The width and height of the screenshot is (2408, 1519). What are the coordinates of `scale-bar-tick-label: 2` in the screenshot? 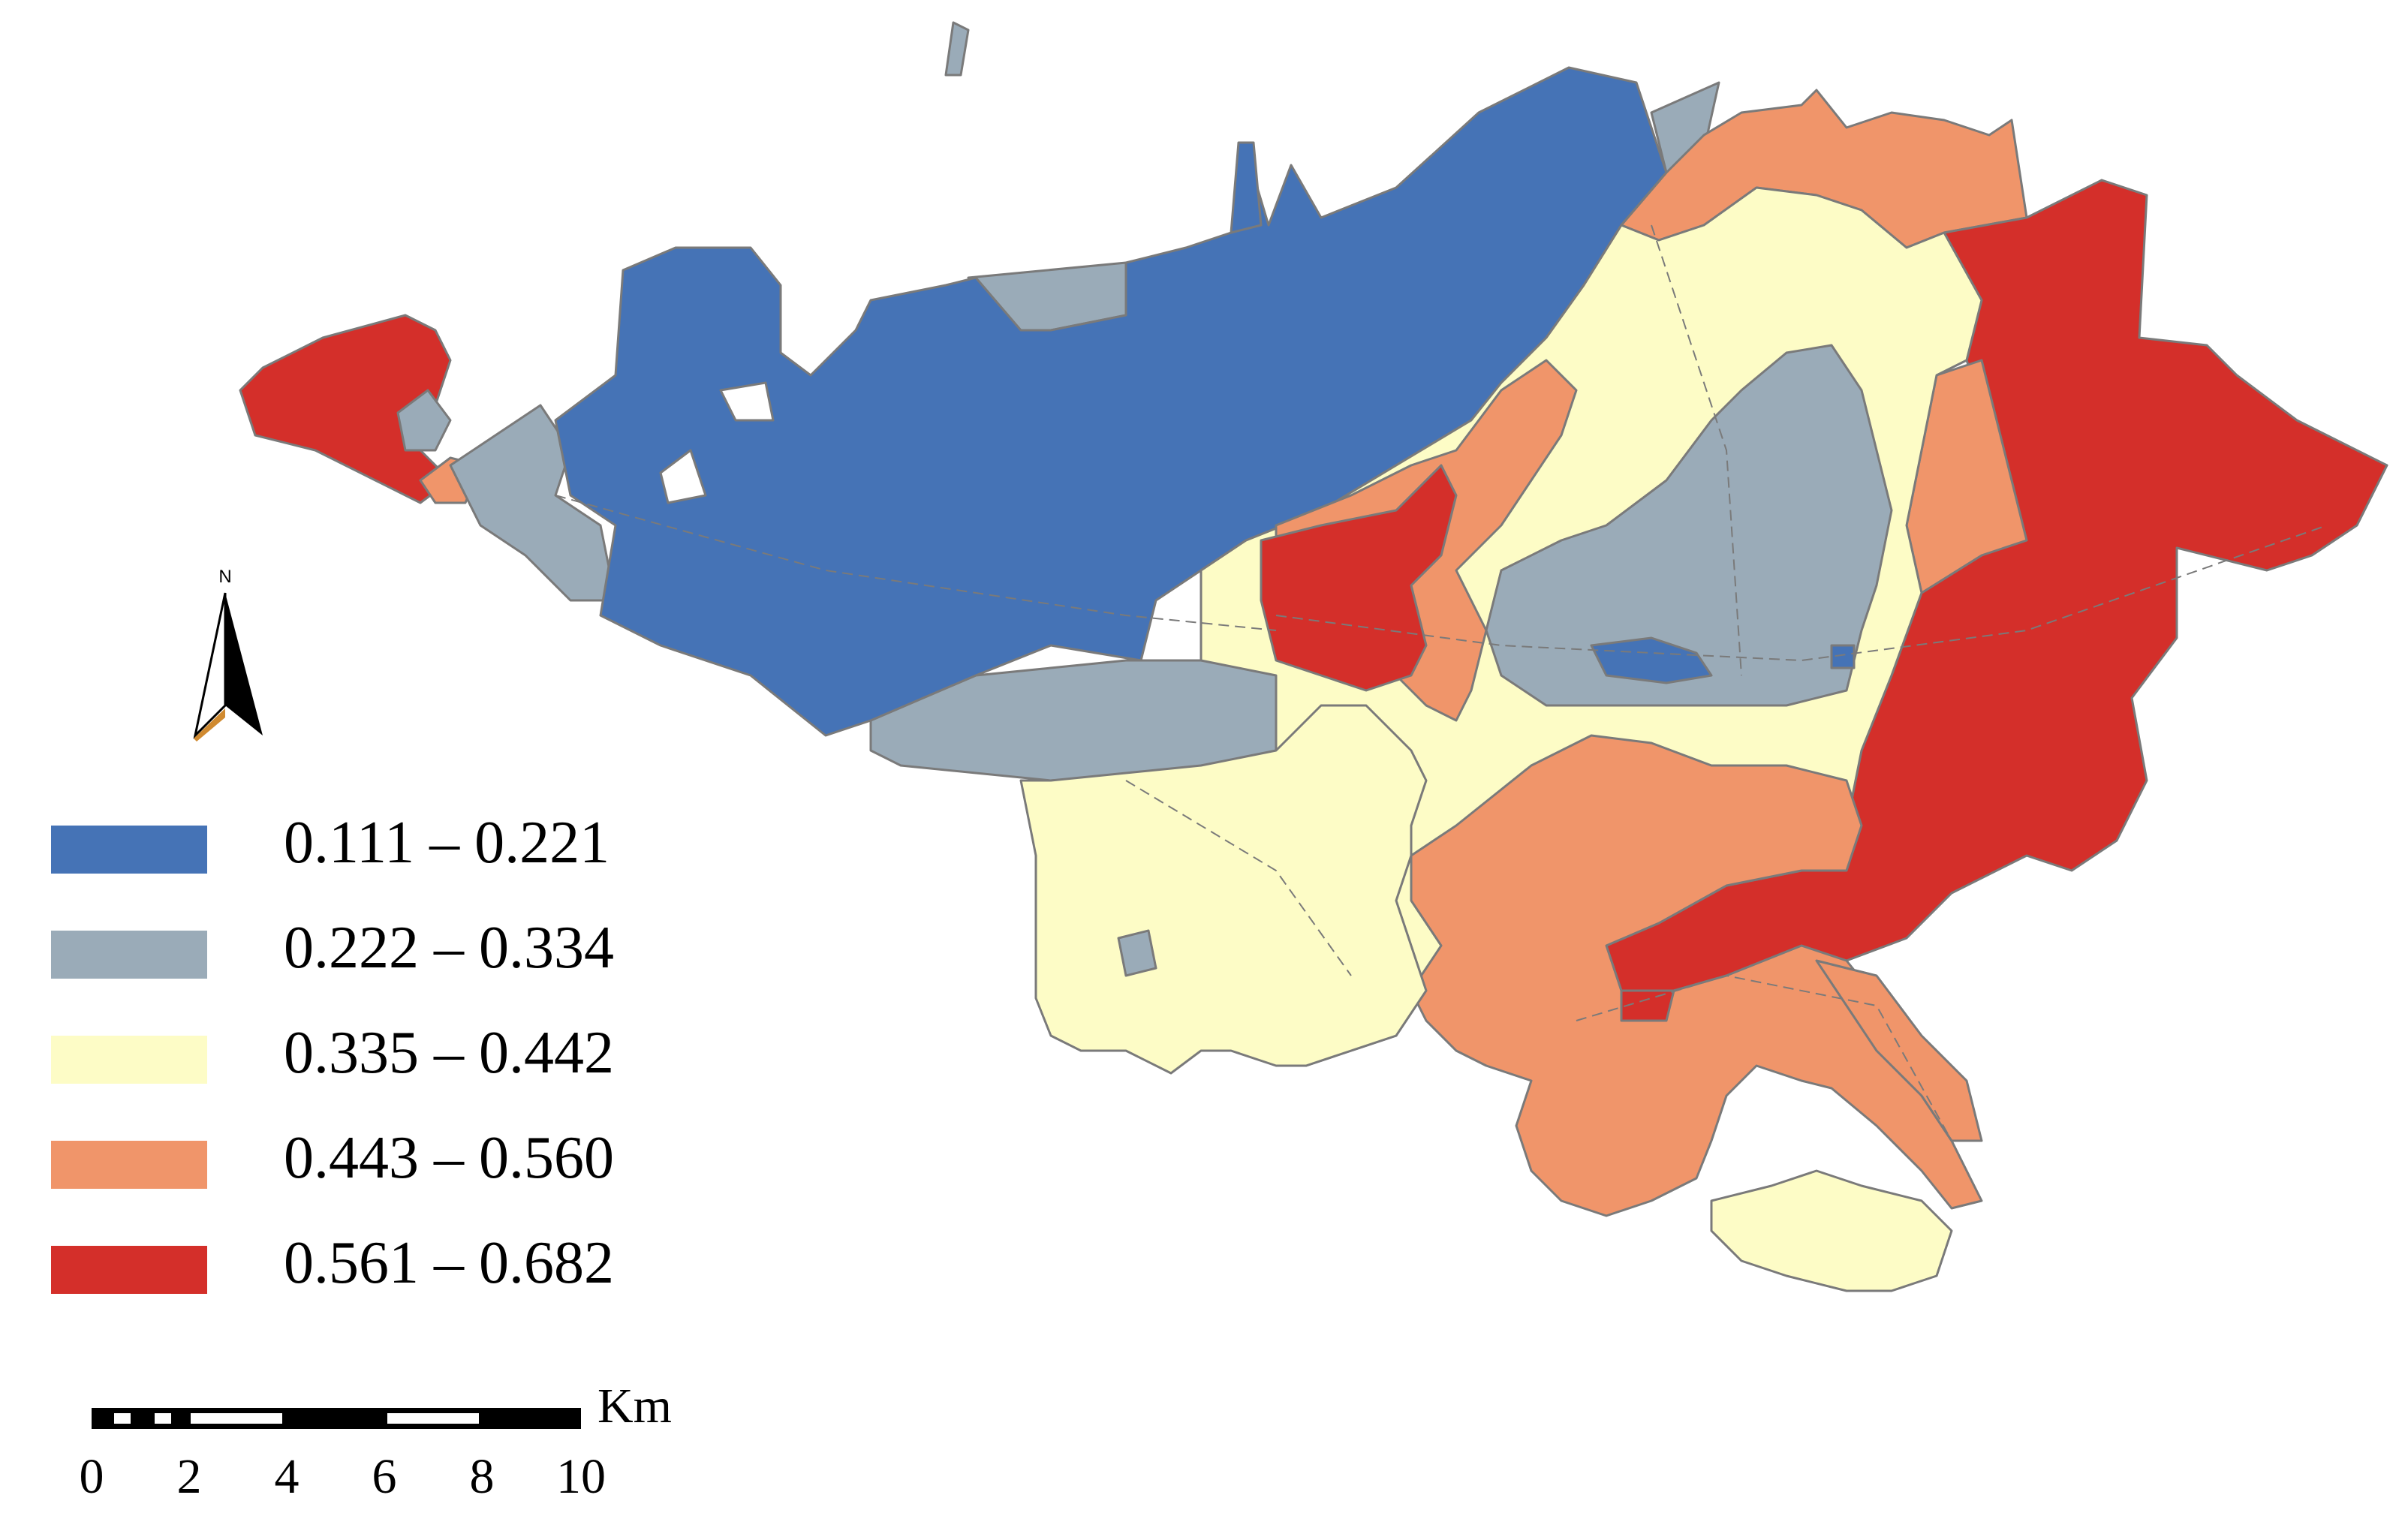 It's located at (189, 1477).